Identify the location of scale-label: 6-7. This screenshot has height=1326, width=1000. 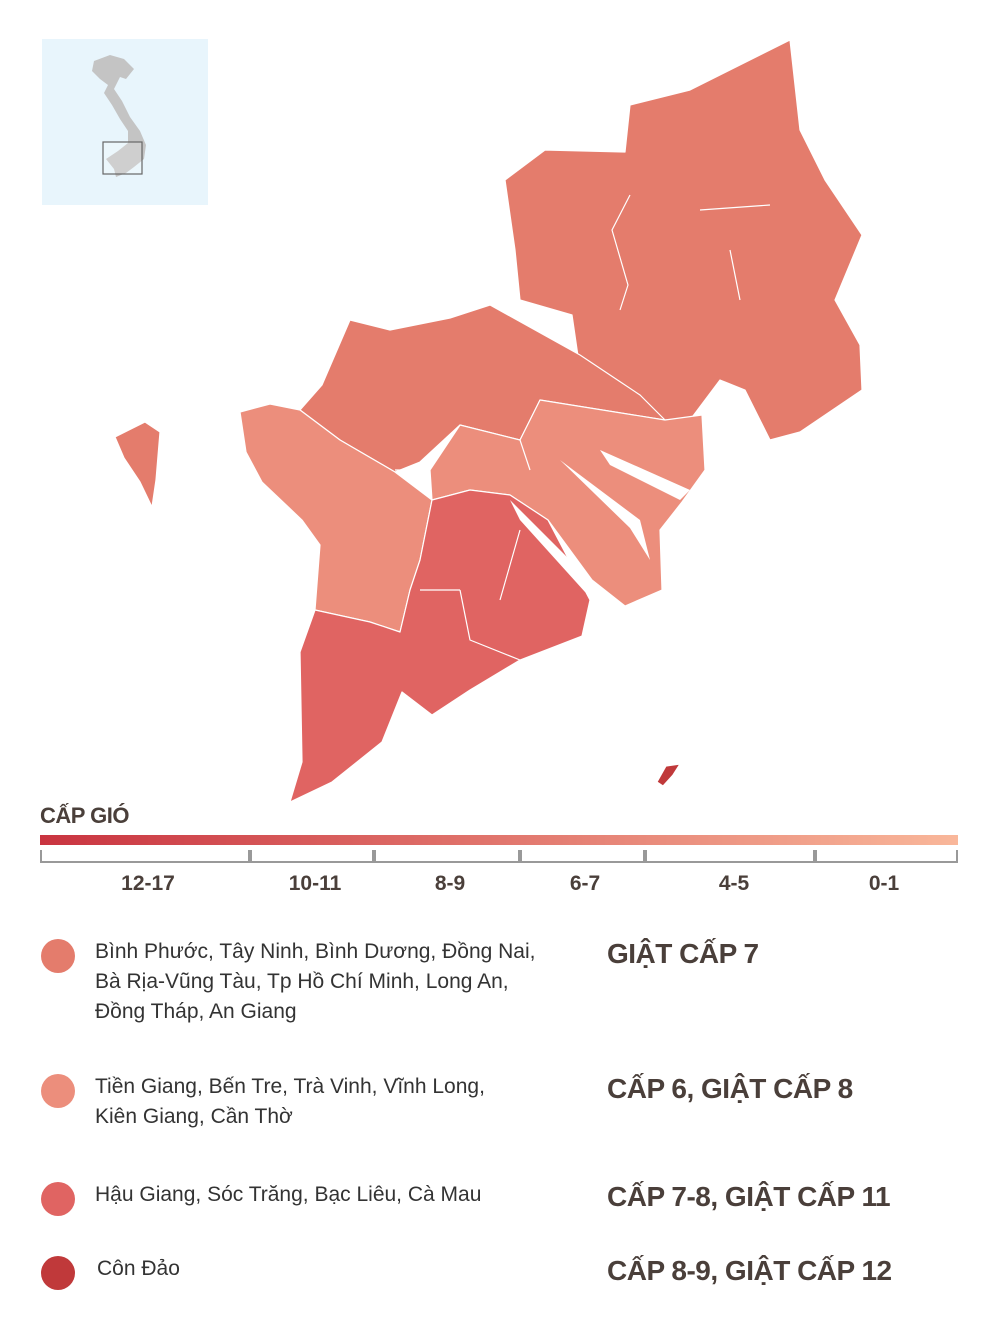
(585, 883).